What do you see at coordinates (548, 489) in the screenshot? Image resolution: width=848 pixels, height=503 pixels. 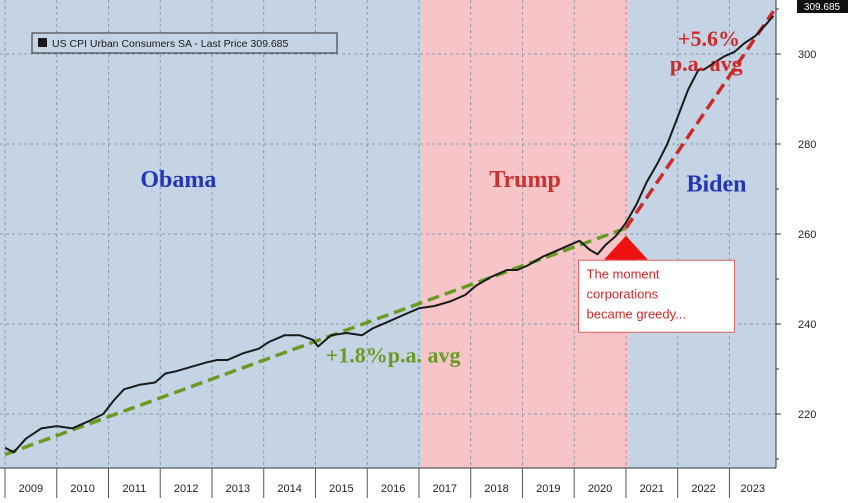 I see `x-tick-label: 2019` at bounding box center [548, 489].